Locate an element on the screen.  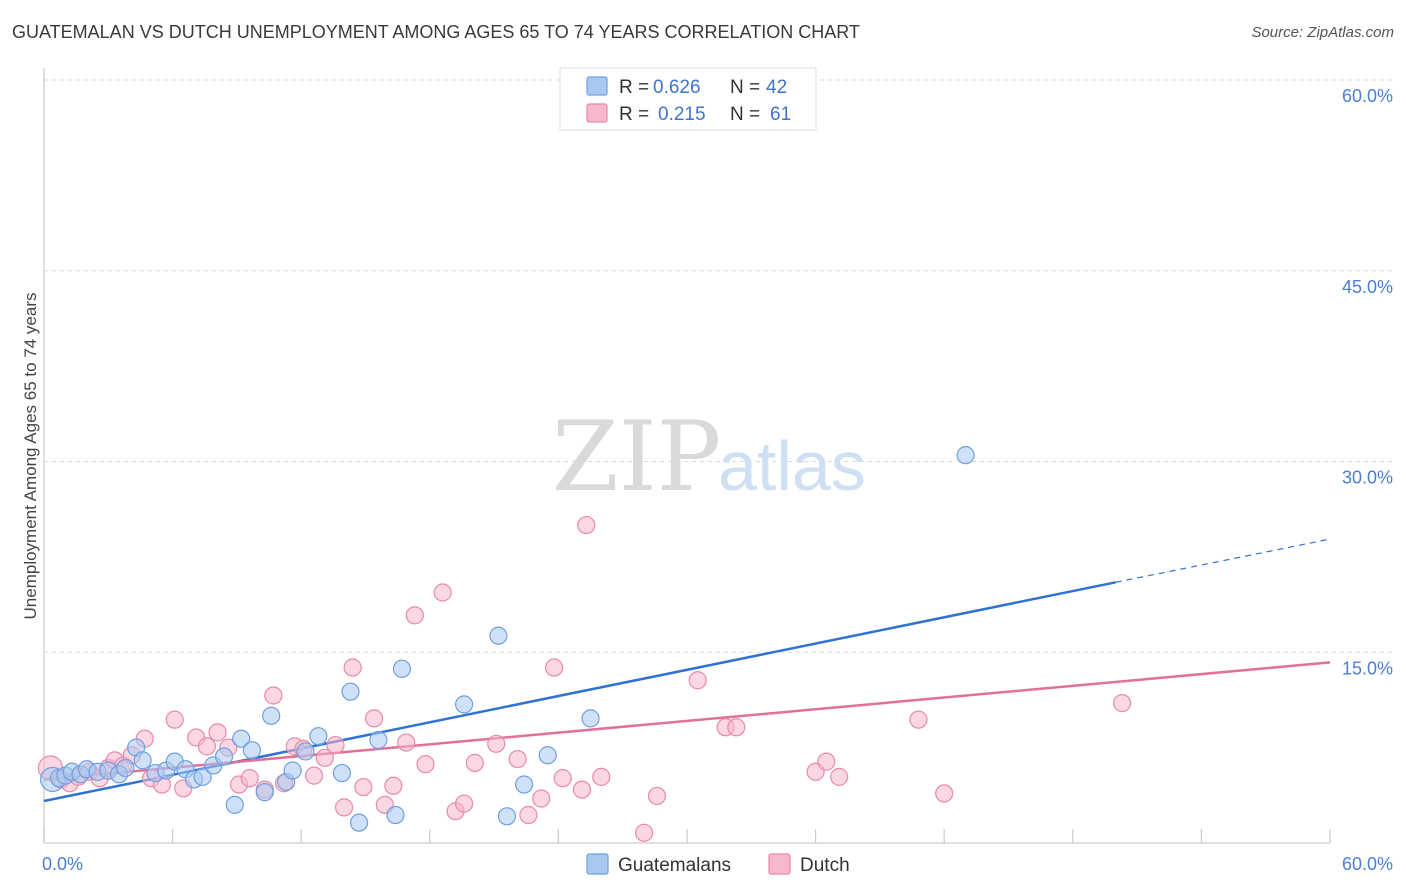
legend-swatch-dutch is located at coordinates (597, 113).